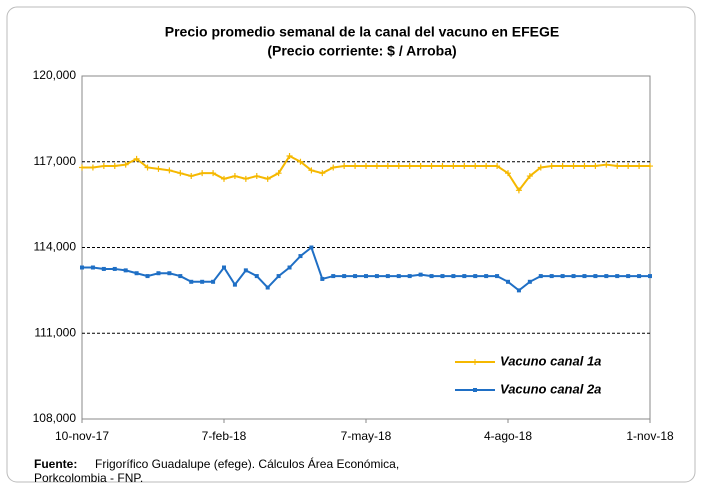 The width and height of the screenshot is (702, 489). What do you see at coordinates (55, 332) in the screenshot?
I see `y-tick-label: 111,000` at bounding box center [55, 332].